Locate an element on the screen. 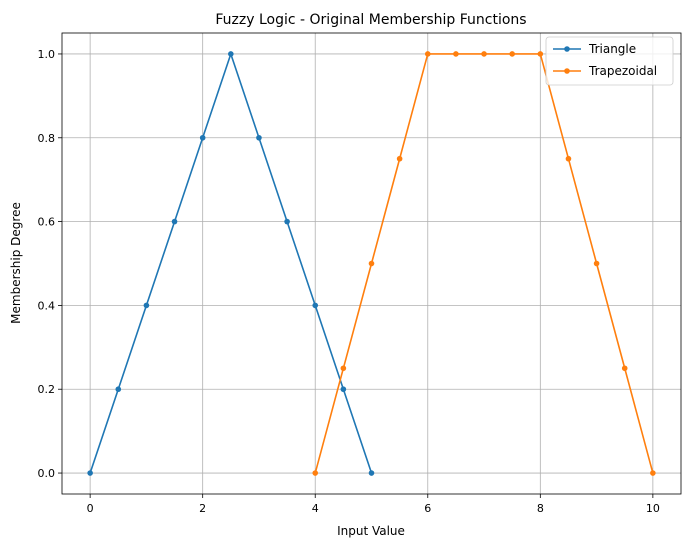 The width and height of the screenshot is (691, 547). x-tick-label: 4 is located at coordinates (315, 508).